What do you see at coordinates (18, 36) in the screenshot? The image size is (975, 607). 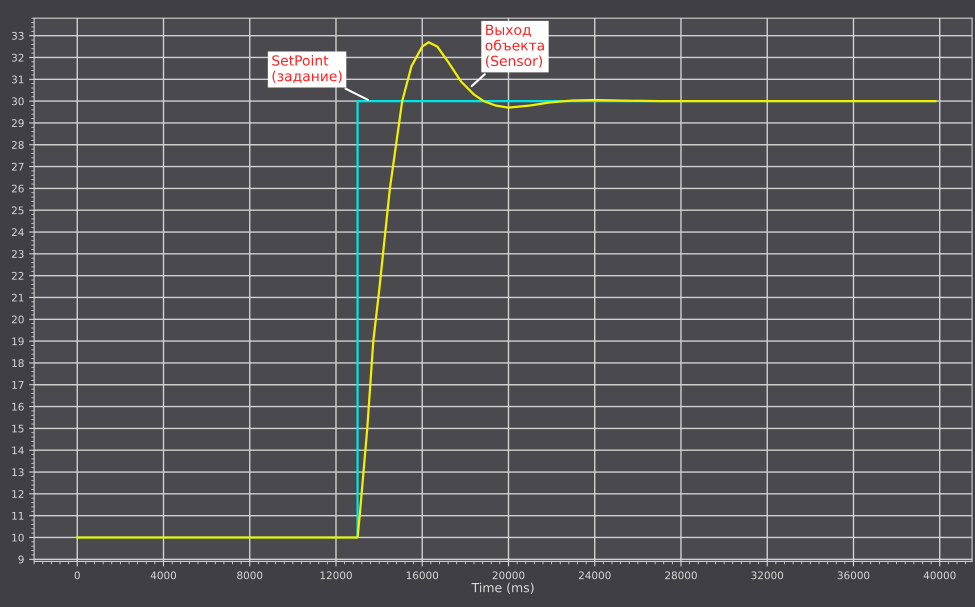 I see `y-tick-label: 33` at bounding box center [18, 36].